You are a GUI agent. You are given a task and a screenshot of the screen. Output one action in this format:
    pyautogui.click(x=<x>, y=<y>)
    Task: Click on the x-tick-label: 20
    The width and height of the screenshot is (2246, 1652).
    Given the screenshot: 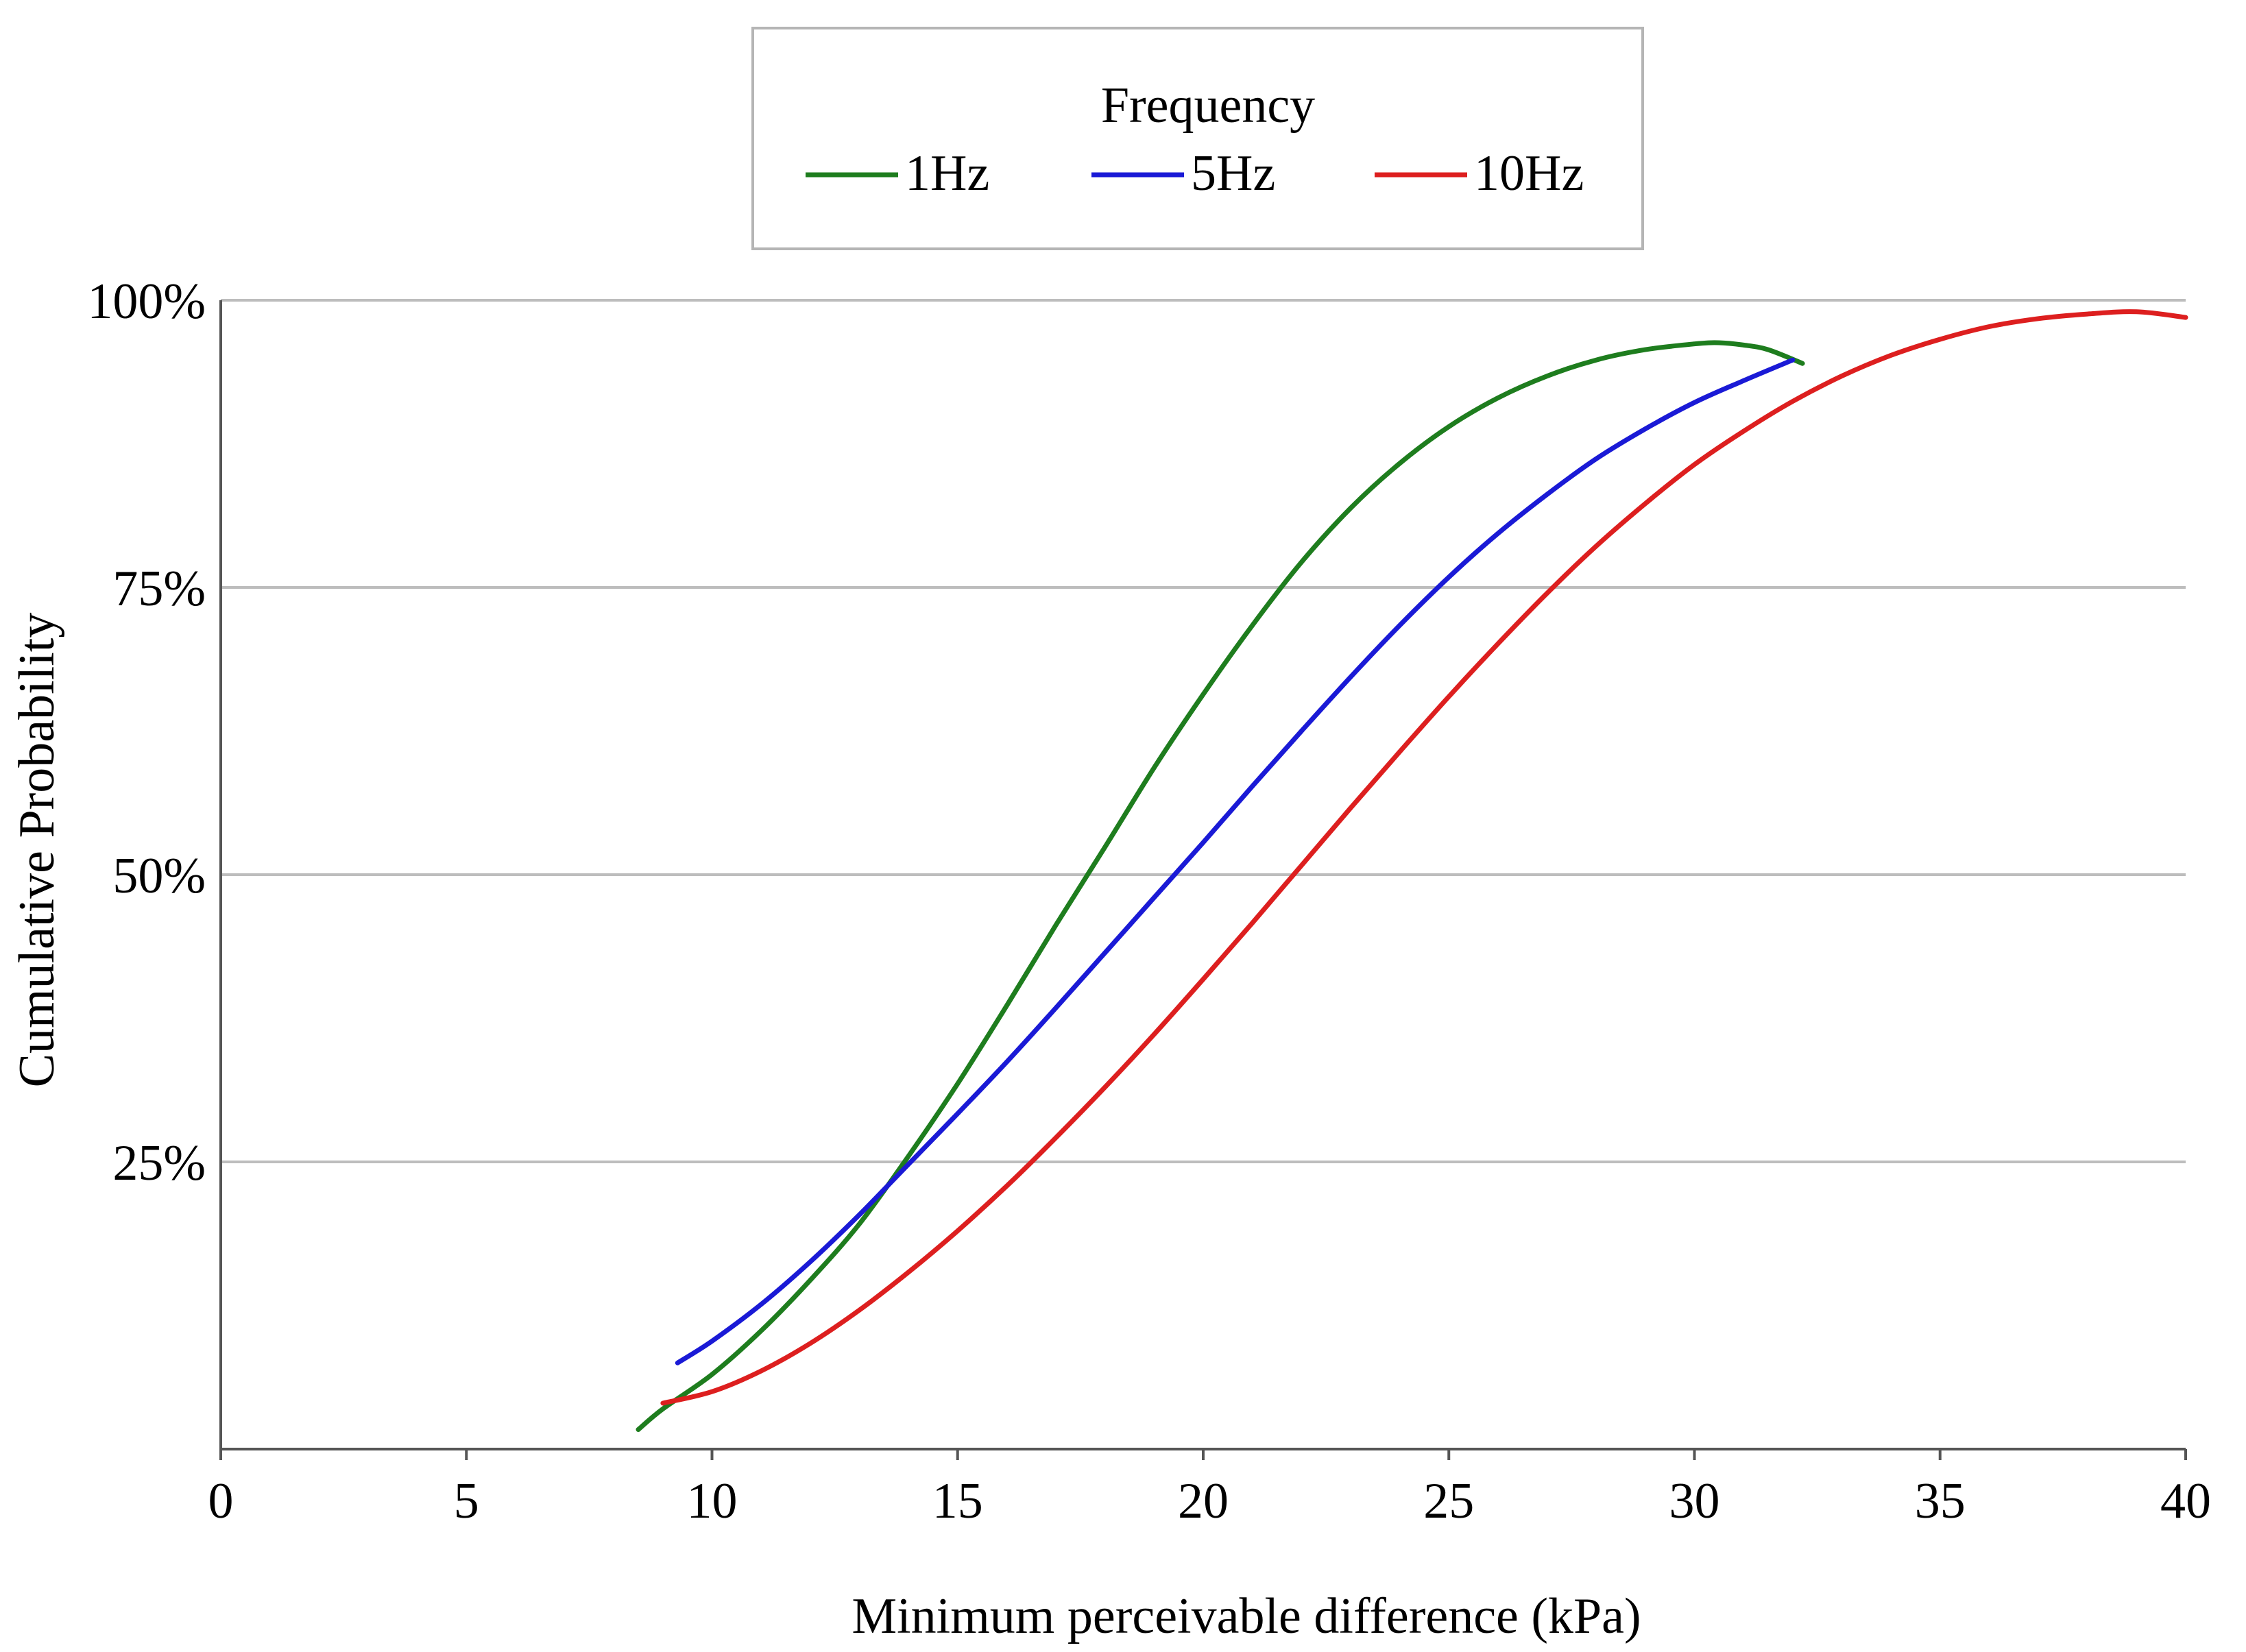 What is the action you would take?
    pyautogui.click(x=1203, y=1501)
    